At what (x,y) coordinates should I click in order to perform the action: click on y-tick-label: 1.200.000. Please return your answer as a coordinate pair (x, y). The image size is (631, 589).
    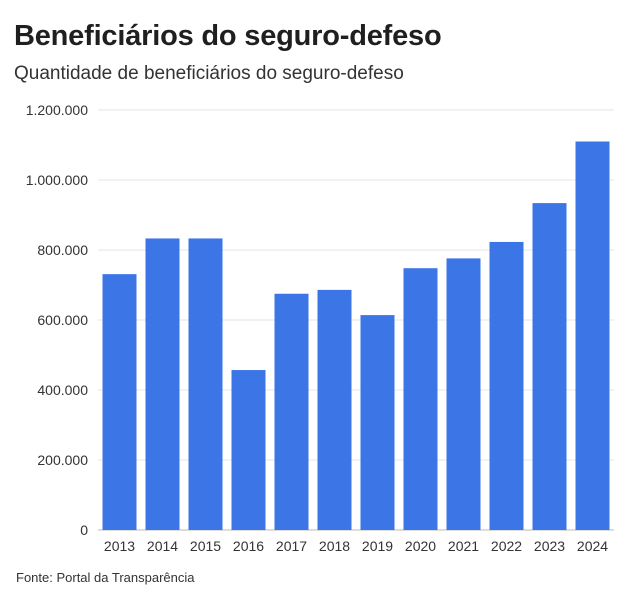
    Looking at the image, I should click on (57, 110).